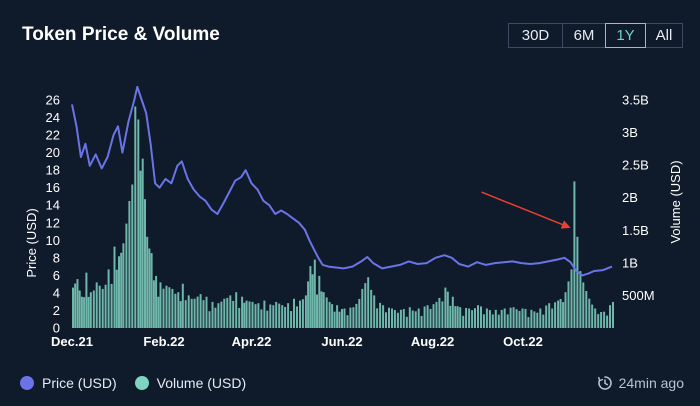 This screenshot has height=406, width=700. Describe the element at coordinates (640, 383) in the screenshot. I see `last-updated: 24min ago` at that location.